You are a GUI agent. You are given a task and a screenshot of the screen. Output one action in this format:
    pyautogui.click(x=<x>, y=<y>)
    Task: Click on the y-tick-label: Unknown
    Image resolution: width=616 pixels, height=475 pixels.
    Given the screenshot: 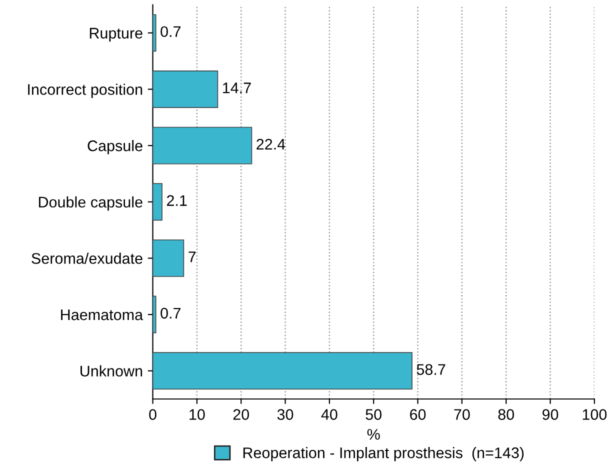 What is the action you would take?
    pyautogui.click(x=111, y=371)
    